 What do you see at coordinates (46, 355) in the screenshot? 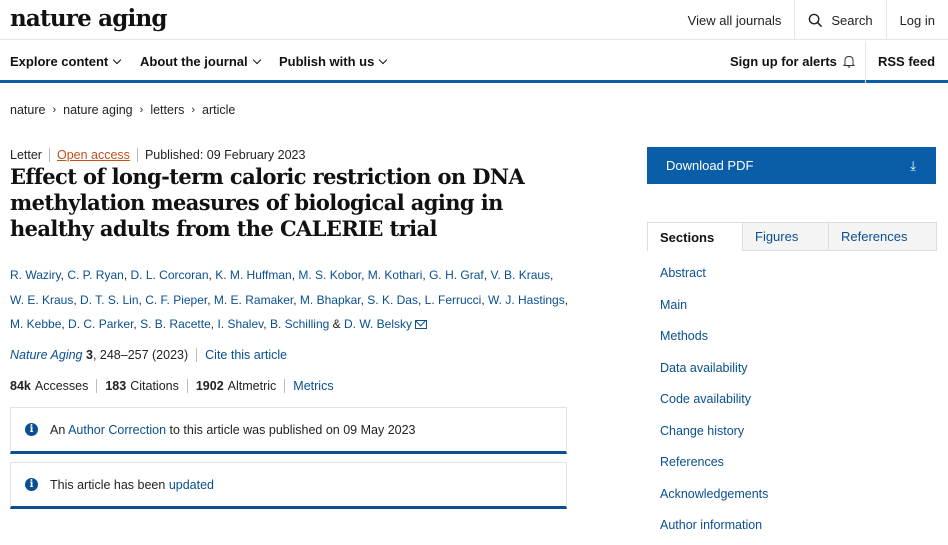
I see `journal-name-link: Nature Aging` at bounding box center [46, 355].